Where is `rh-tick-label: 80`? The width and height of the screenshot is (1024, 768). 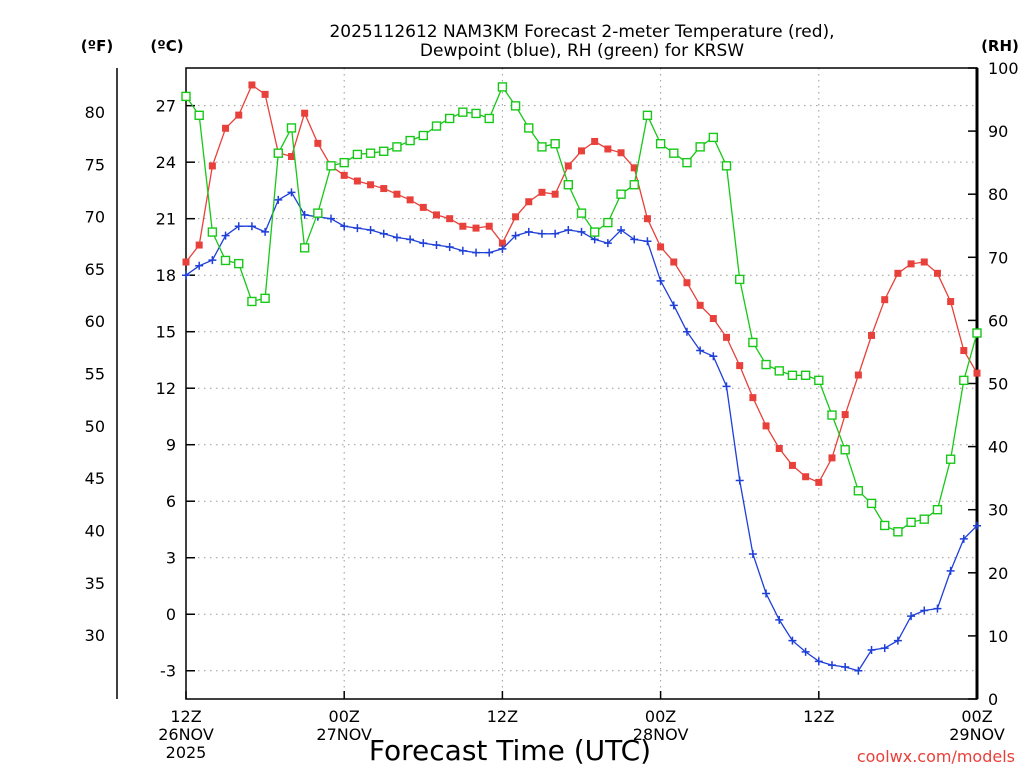
rh-tick-label: 80 is located at coordinates (998, 194).